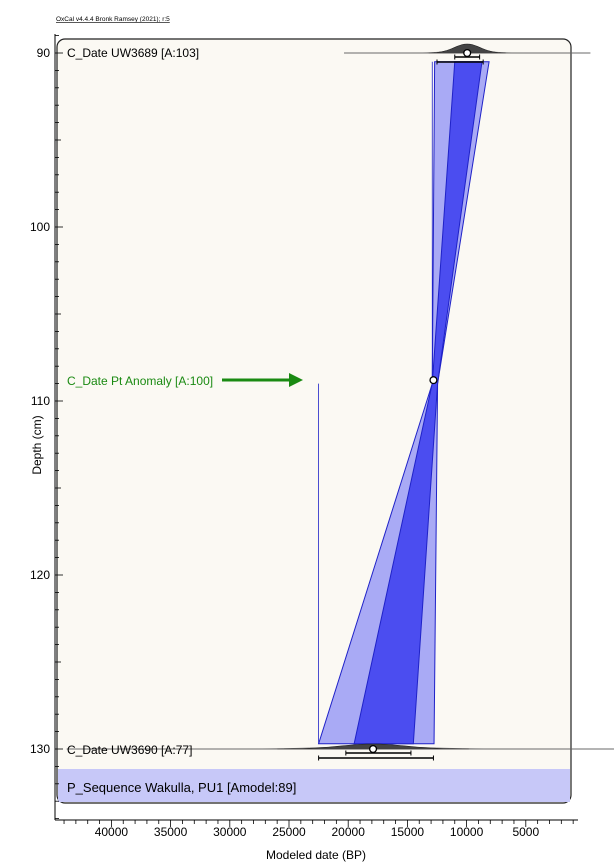 The image size is (614, 864). What do you see at coordinates (316, 855) in the screenshot?
I see `x-axis-title: Modeled date (BP)` at bounding box center [316, 855].